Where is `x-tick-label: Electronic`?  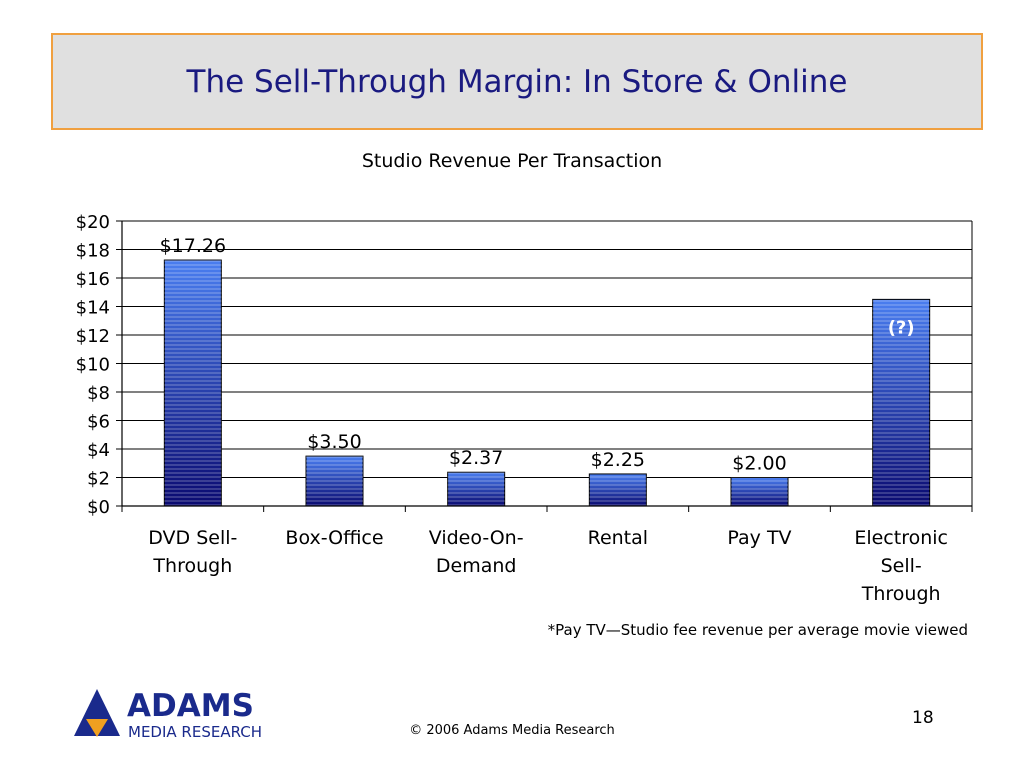 x-tick-label: Electronic is located at coordinates (901, 538).